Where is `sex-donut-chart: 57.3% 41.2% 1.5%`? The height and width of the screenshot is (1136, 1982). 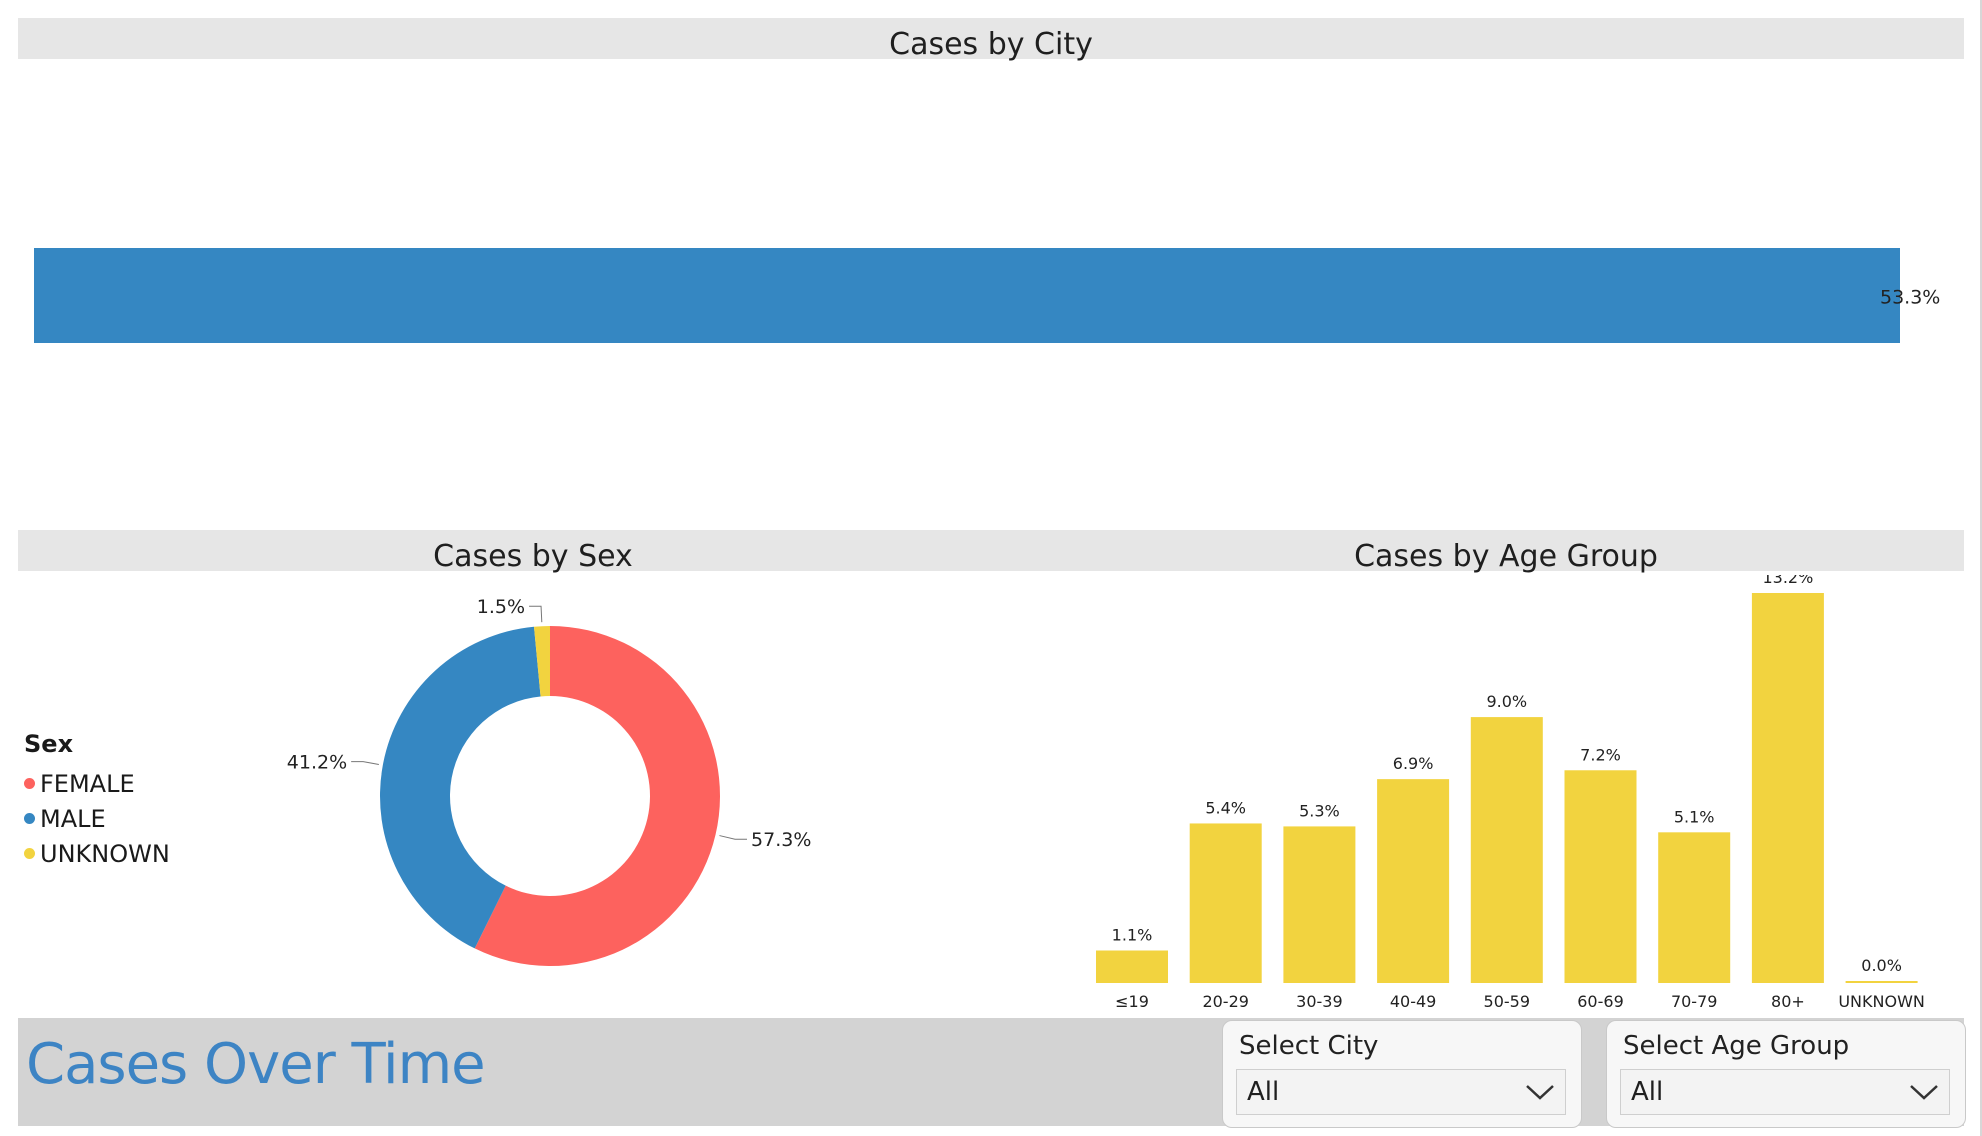 sex-donut-chart: 57.3% 41.2% 1.5% is located at coordinates (570, 780).